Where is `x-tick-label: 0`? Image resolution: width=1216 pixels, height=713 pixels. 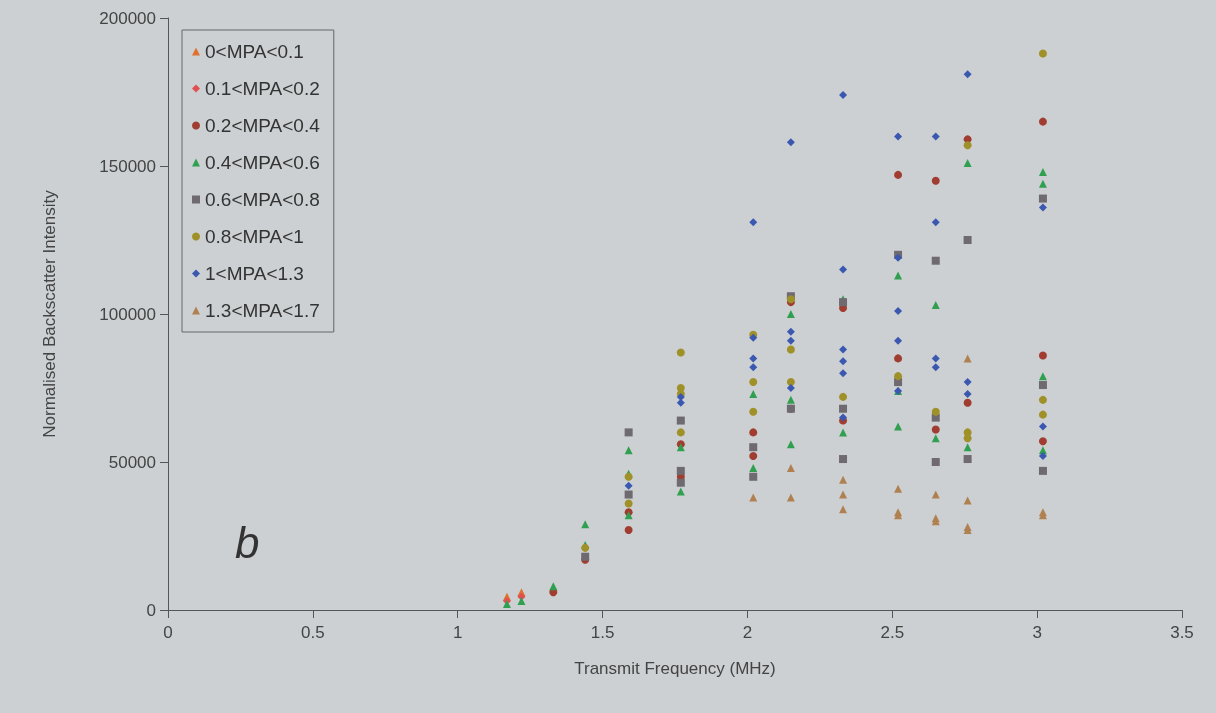 x-tick-label: 0 is located at coordinates (168, 632).